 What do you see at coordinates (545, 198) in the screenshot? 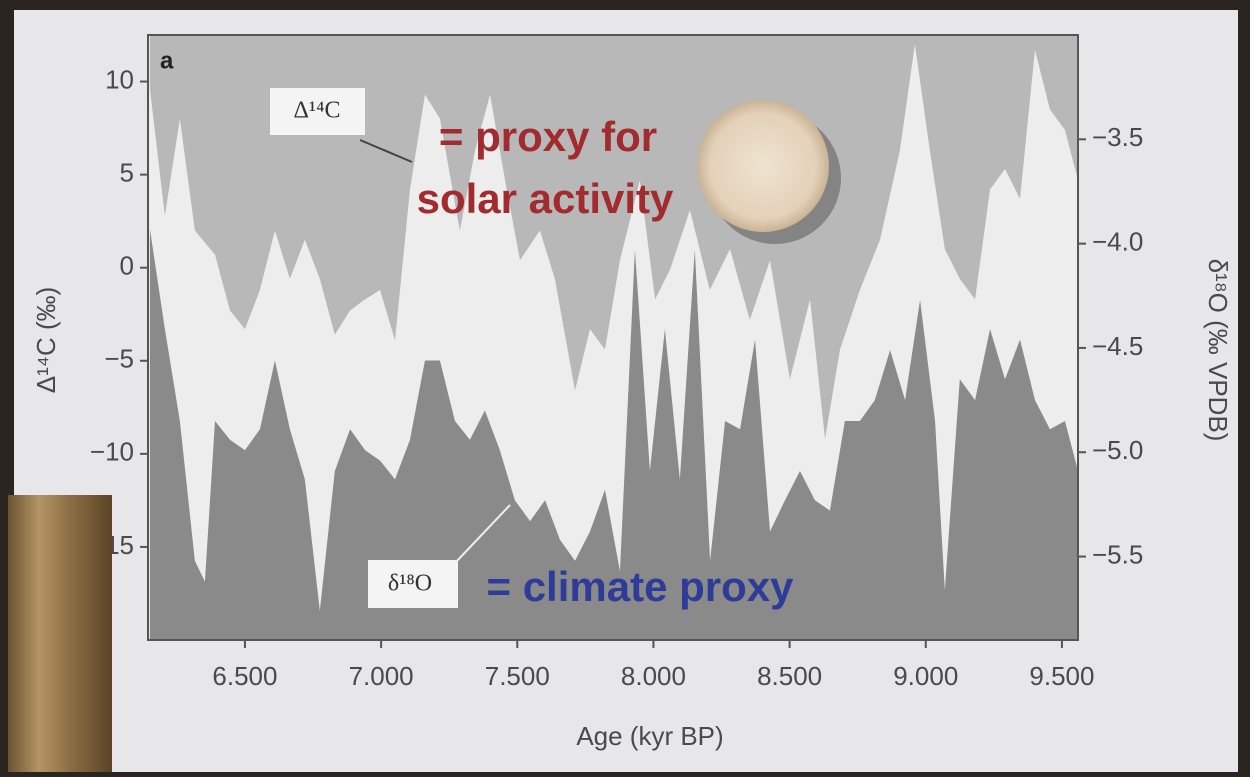
I see `annotation: solar activity` at bounding box center [545, 198].